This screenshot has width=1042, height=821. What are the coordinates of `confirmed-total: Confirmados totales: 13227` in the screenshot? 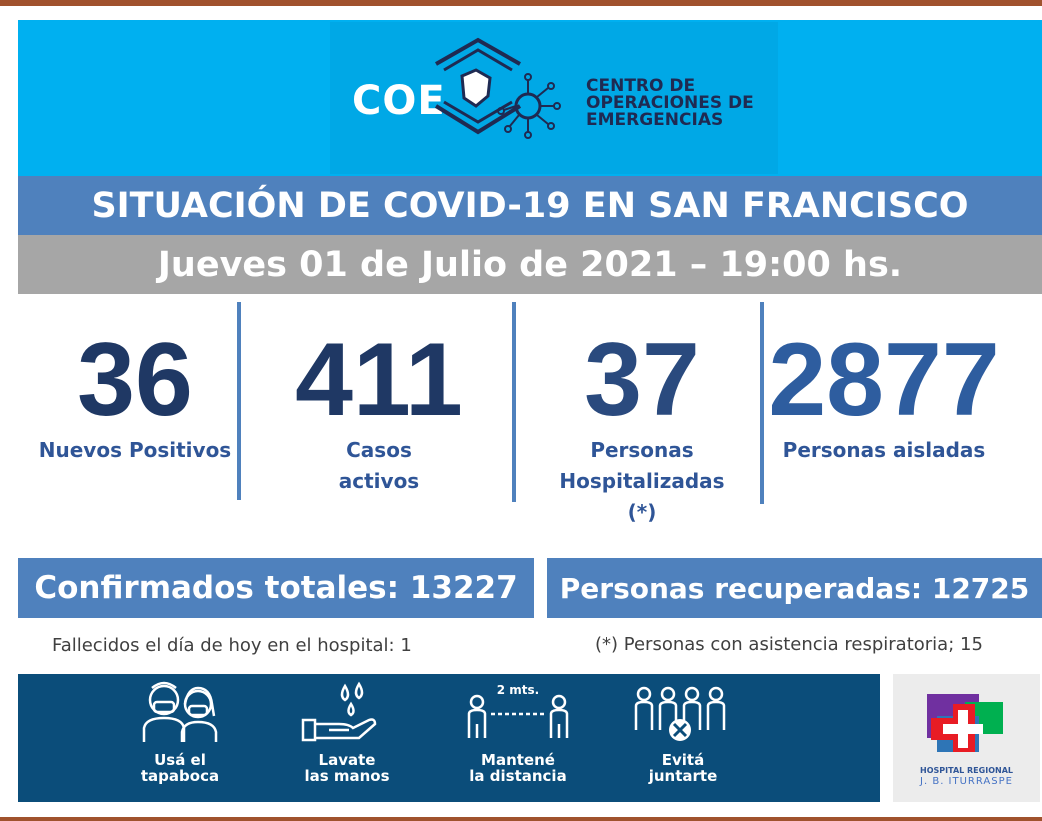 It's located at (276, 588).